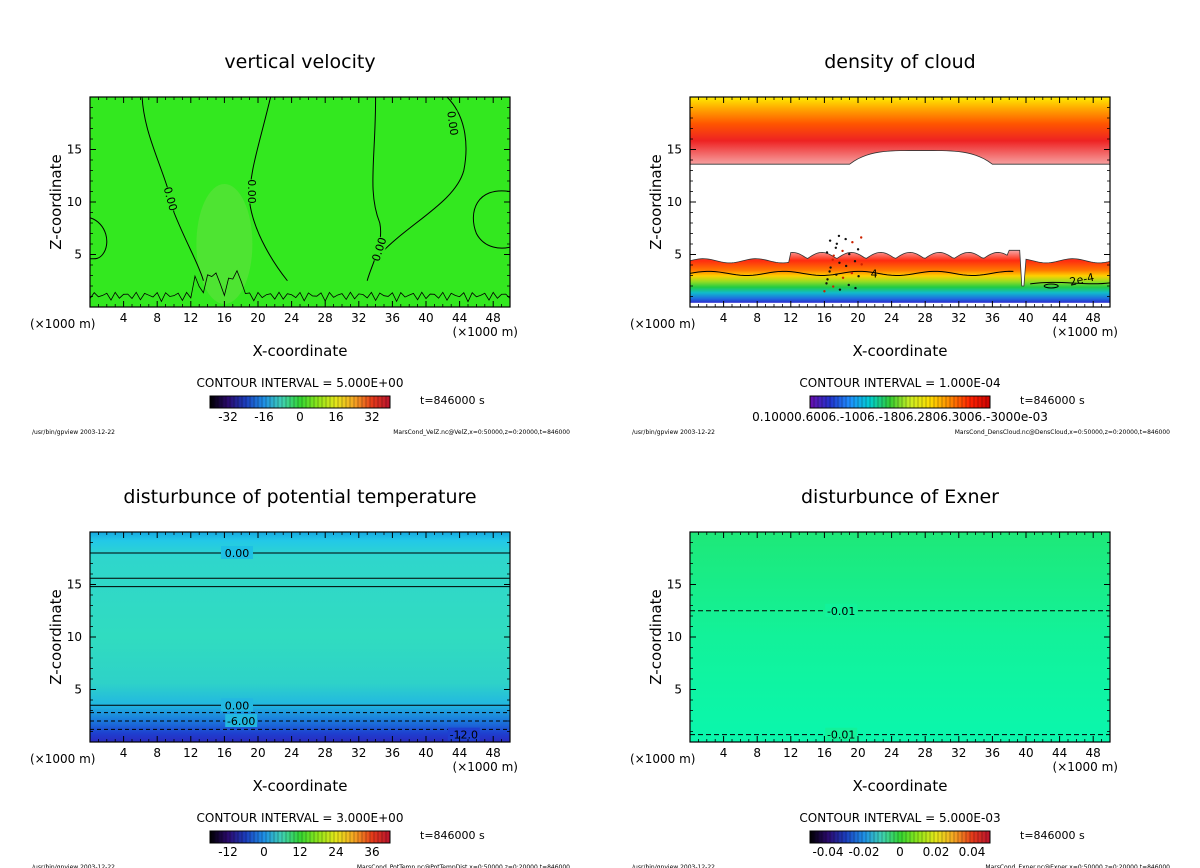 This screenshot has width=1200, height=868. Describe the element at coordinates (300, 637) in the screenshot. I see `field-fill` at that location.